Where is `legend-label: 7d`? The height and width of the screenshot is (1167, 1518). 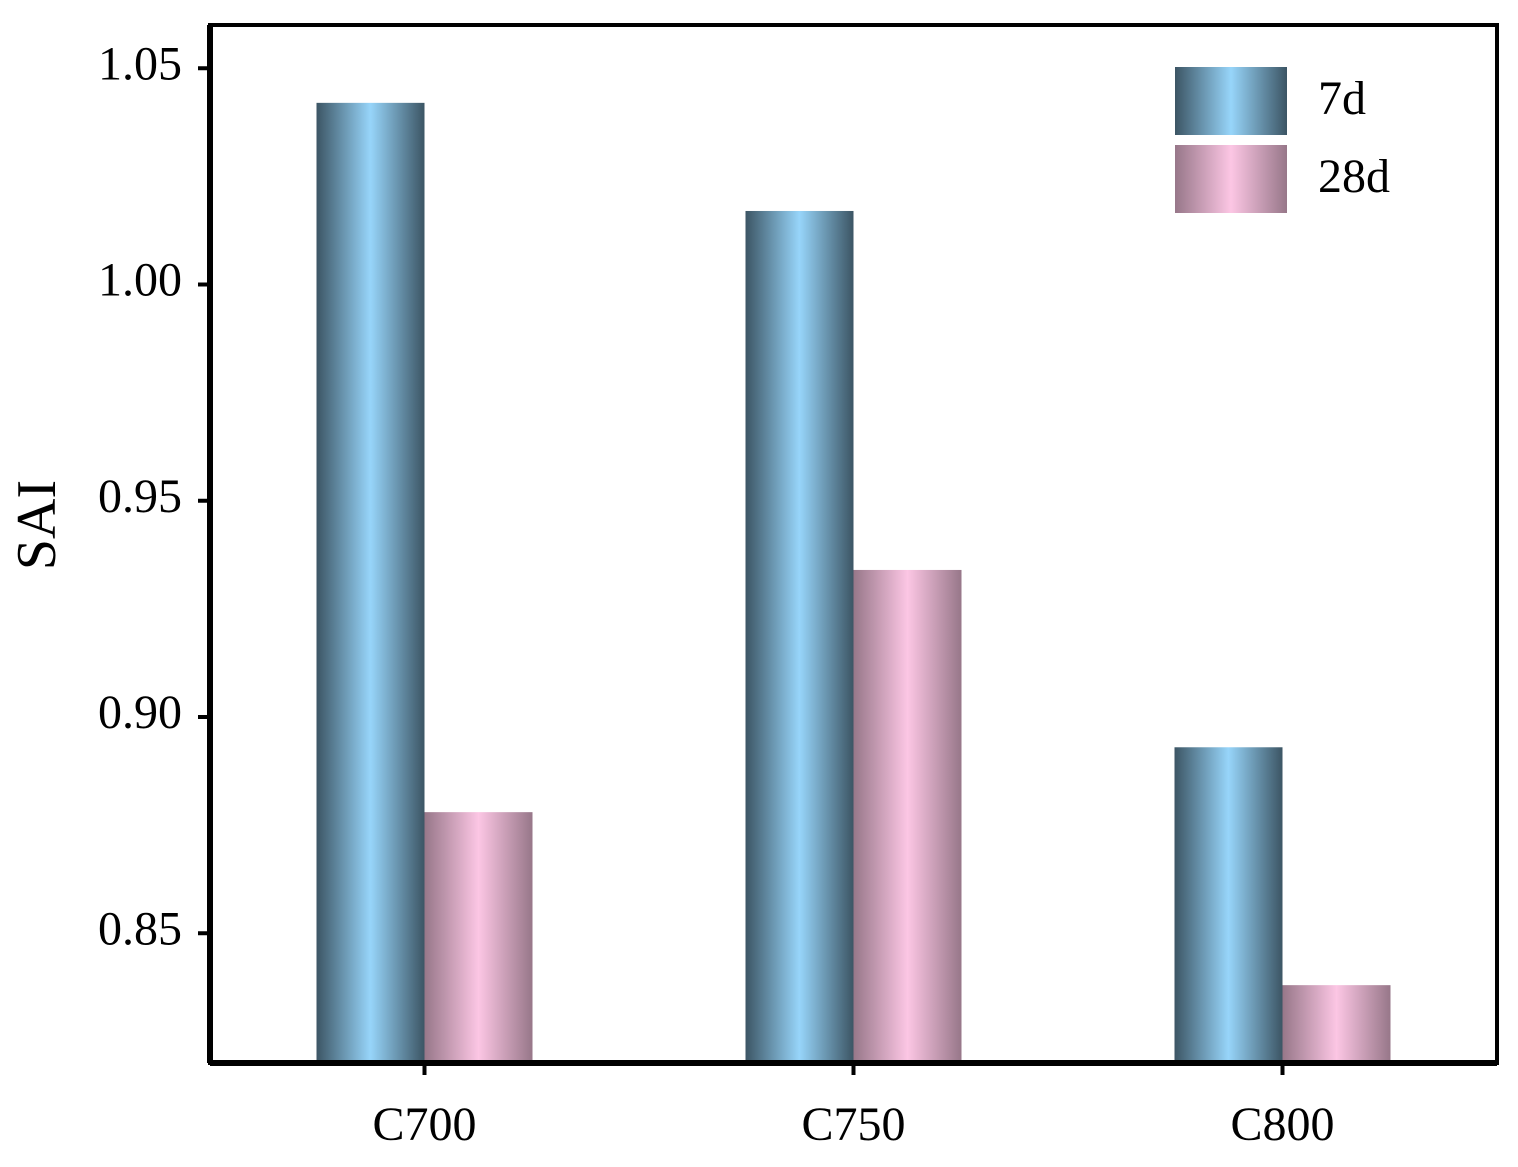
legend-label: 7d is located at coordinates (1342, 98).